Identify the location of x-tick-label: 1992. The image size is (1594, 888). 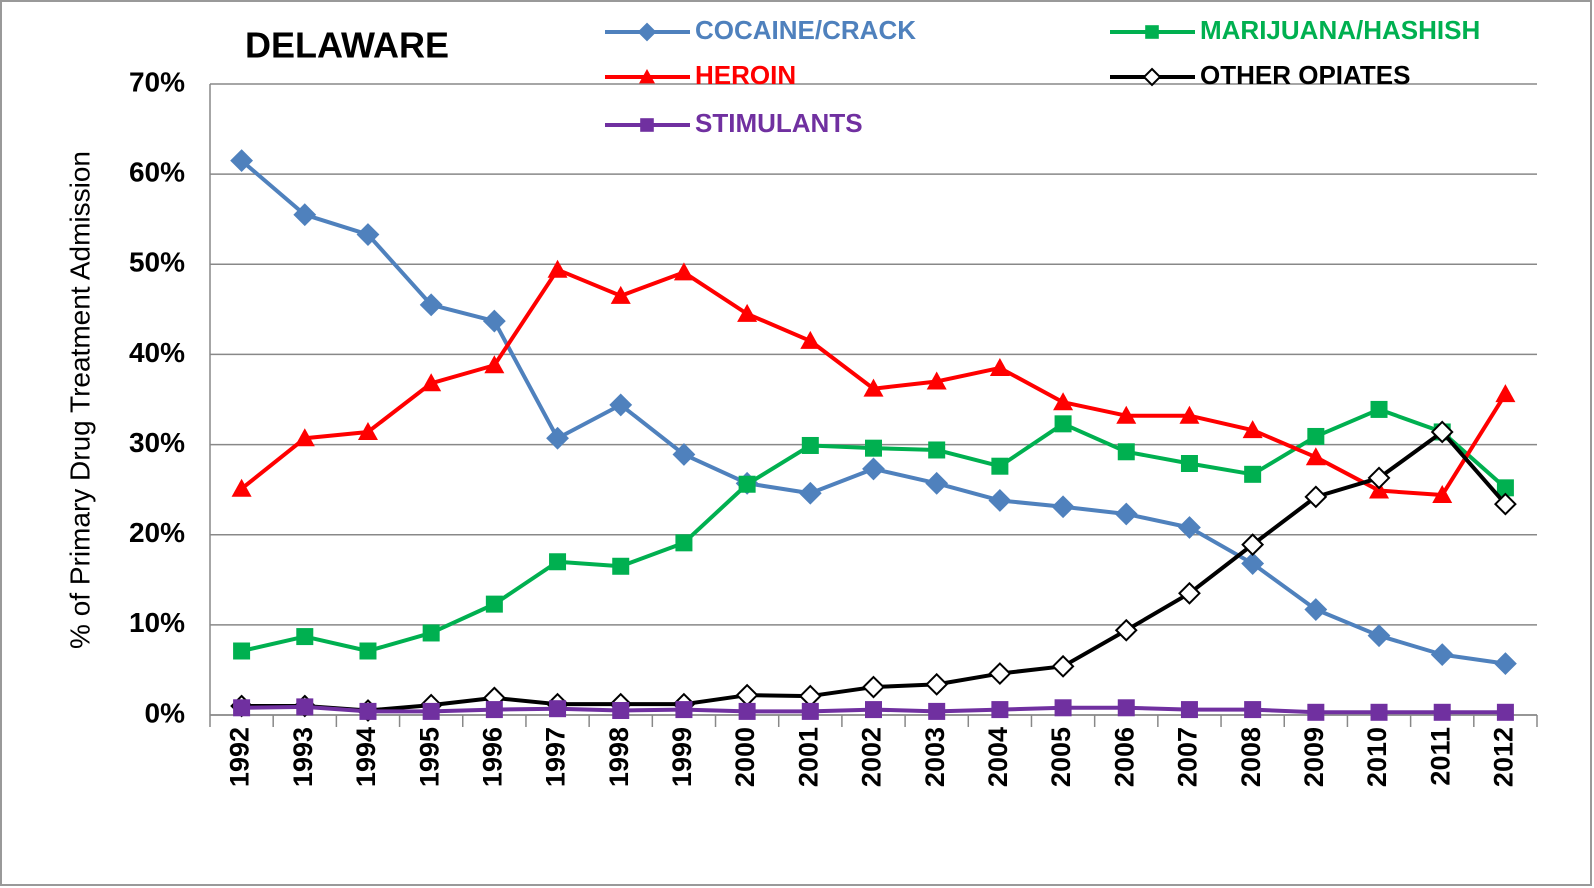
(240, 757).